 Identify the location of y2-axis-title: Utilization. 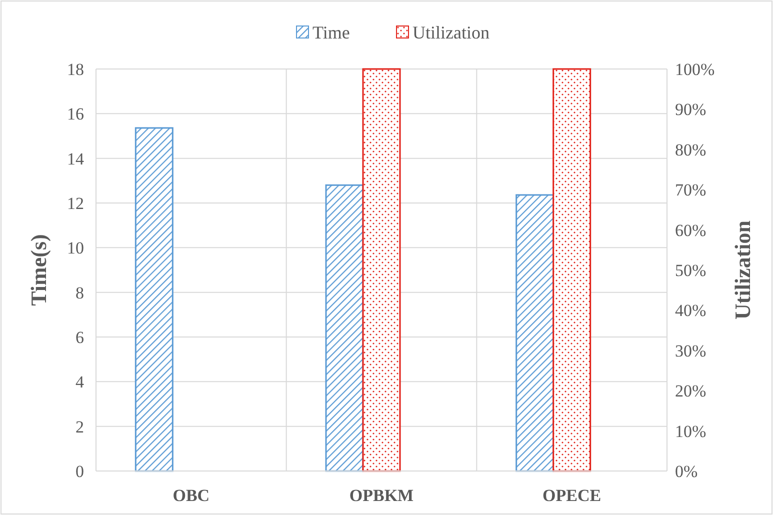
(742, 270).